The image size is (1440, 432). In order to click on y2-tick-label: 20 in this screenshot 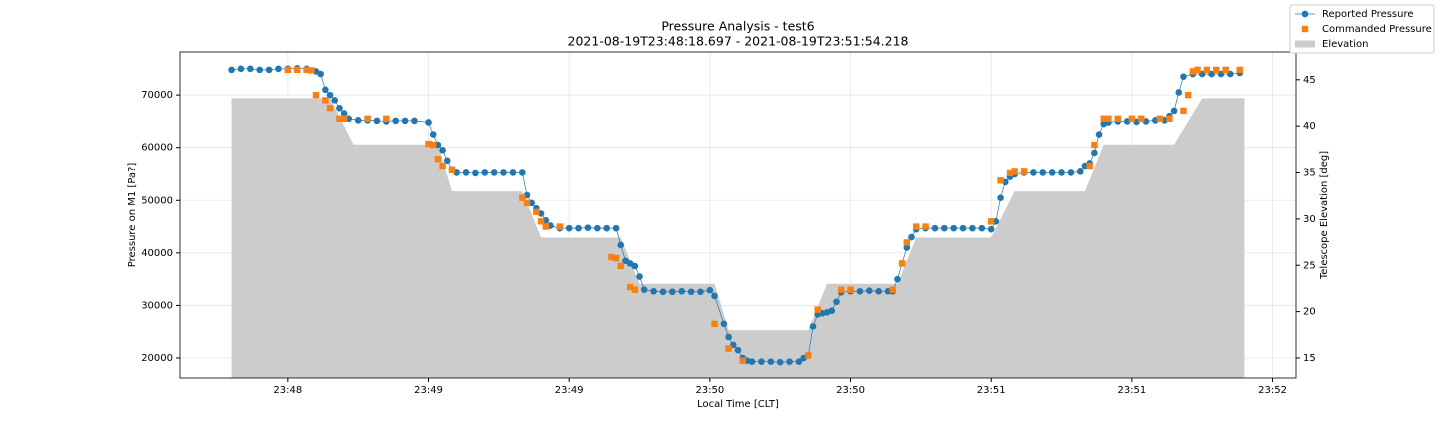, I will do `click(1309, 312)`.